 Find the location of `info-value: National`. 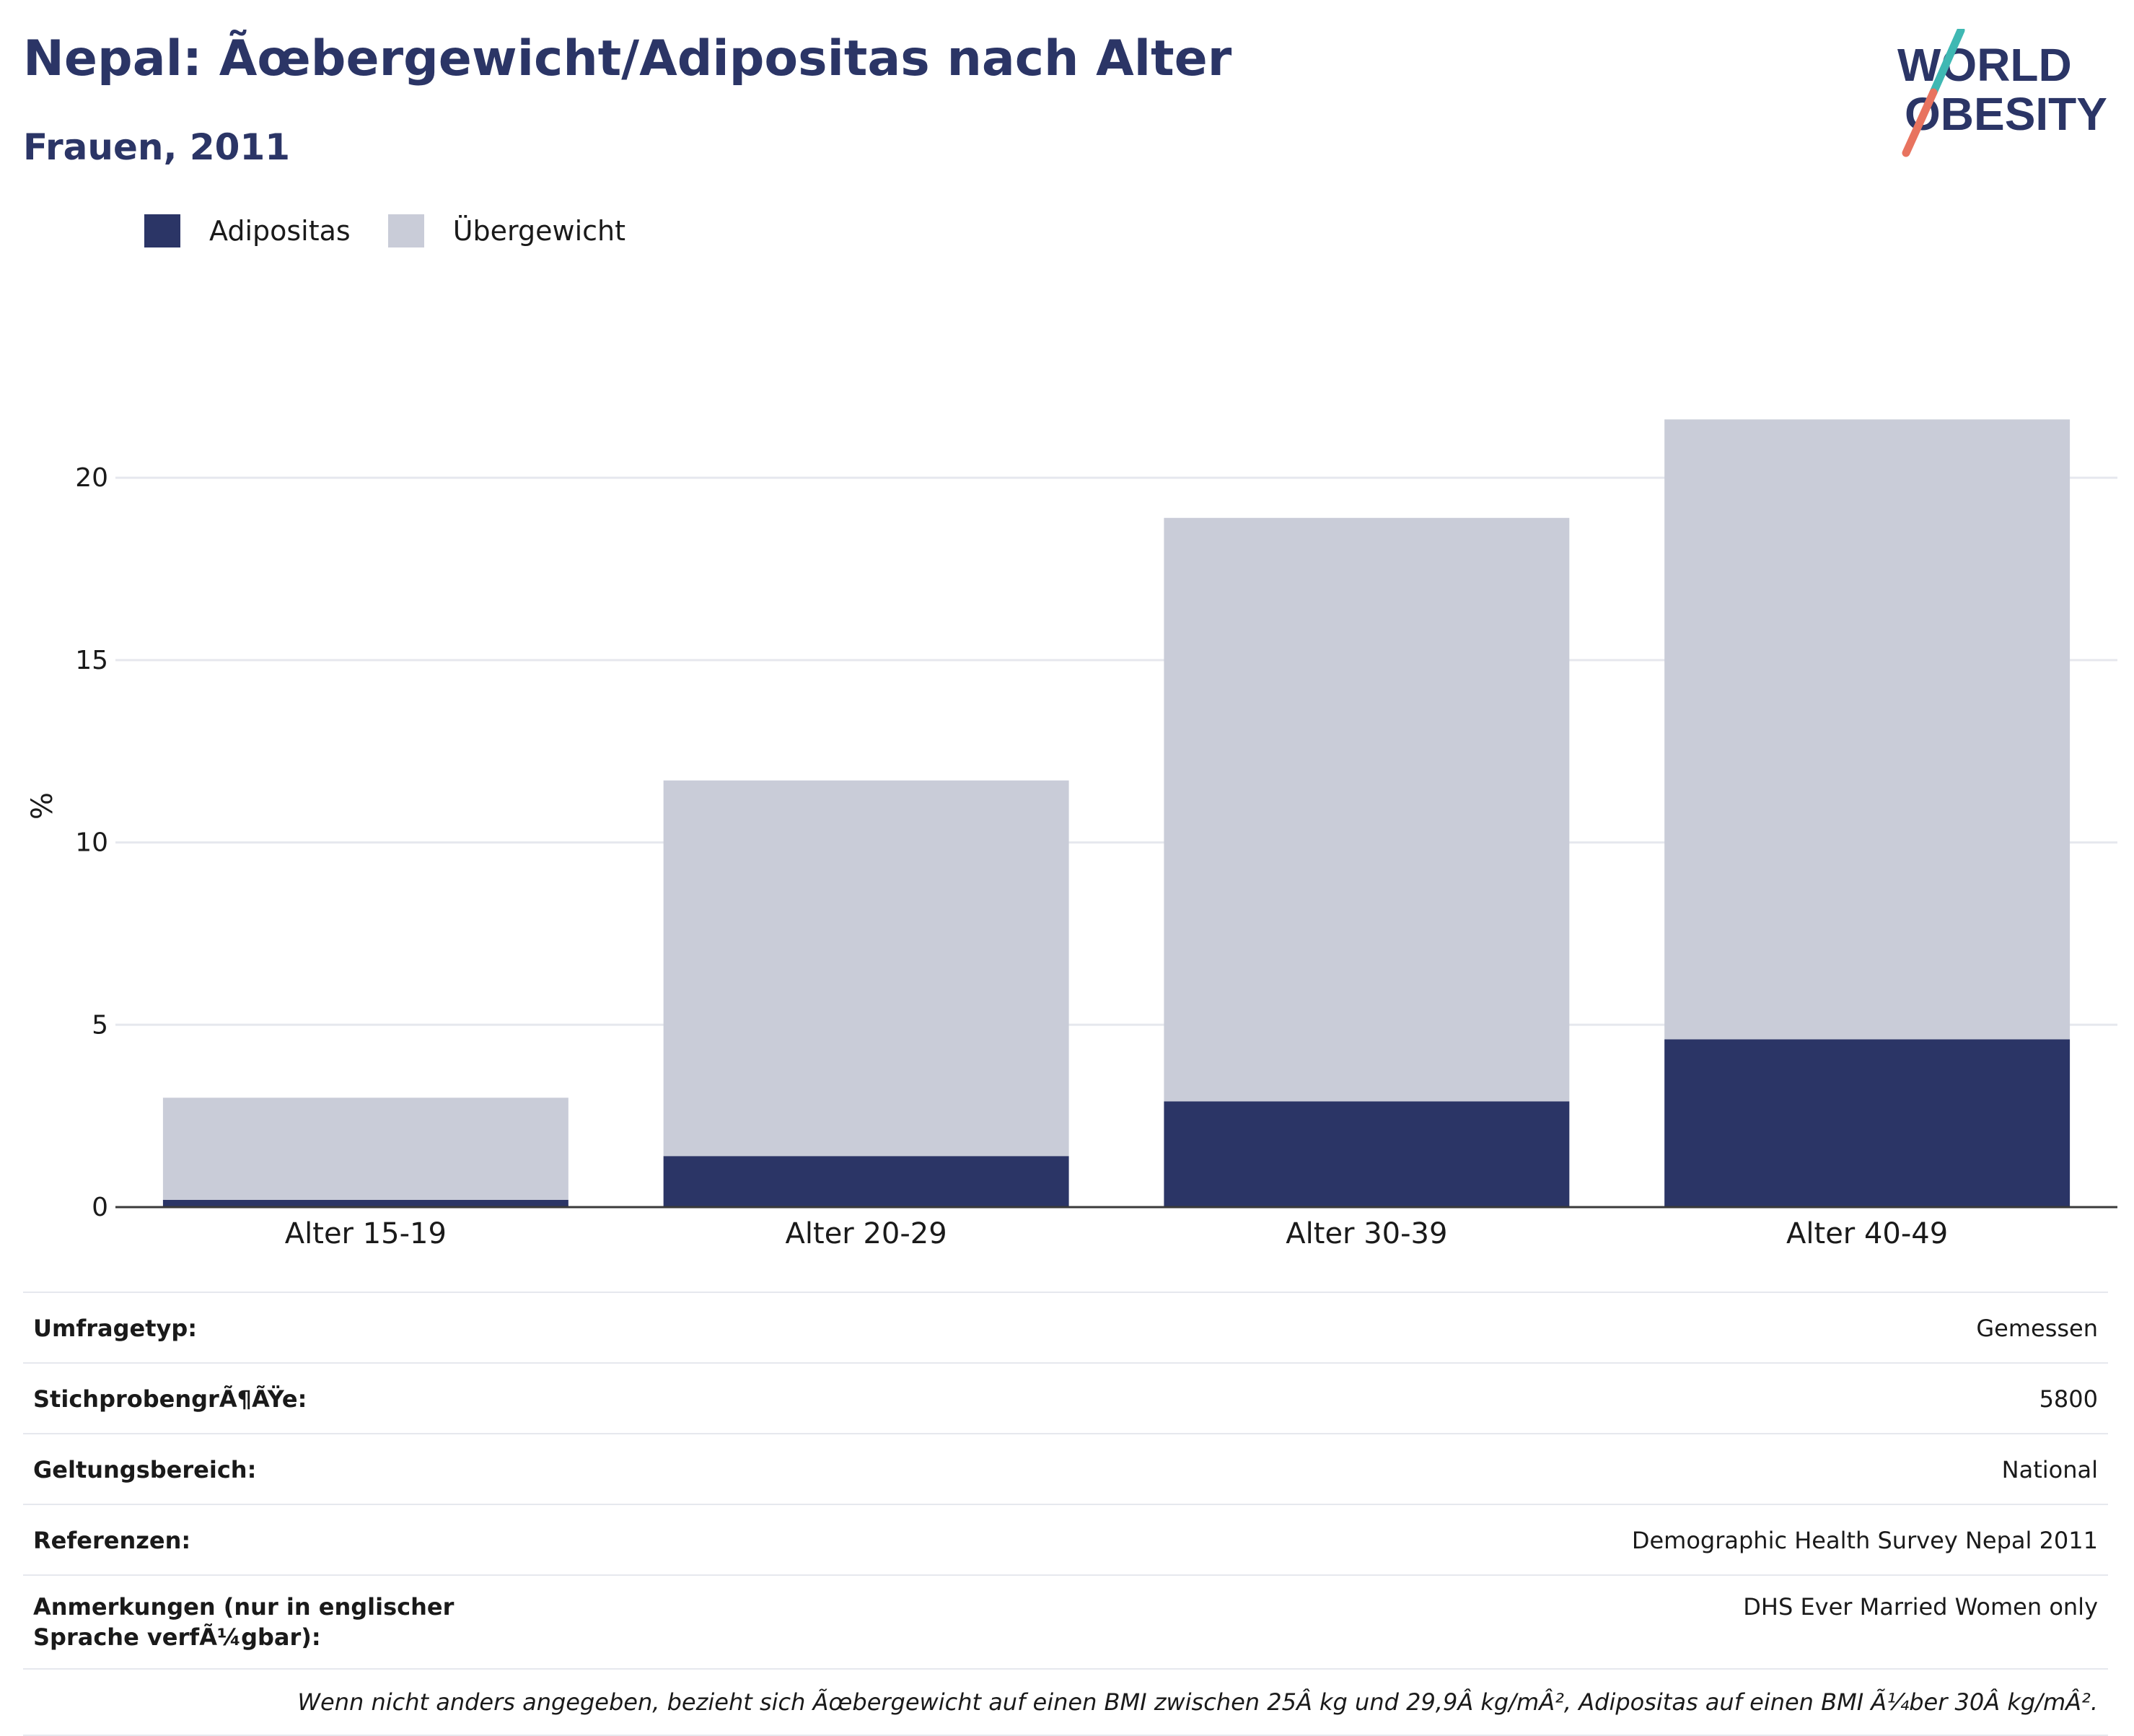

info-value: National is located at coordinates (2049, 1469).